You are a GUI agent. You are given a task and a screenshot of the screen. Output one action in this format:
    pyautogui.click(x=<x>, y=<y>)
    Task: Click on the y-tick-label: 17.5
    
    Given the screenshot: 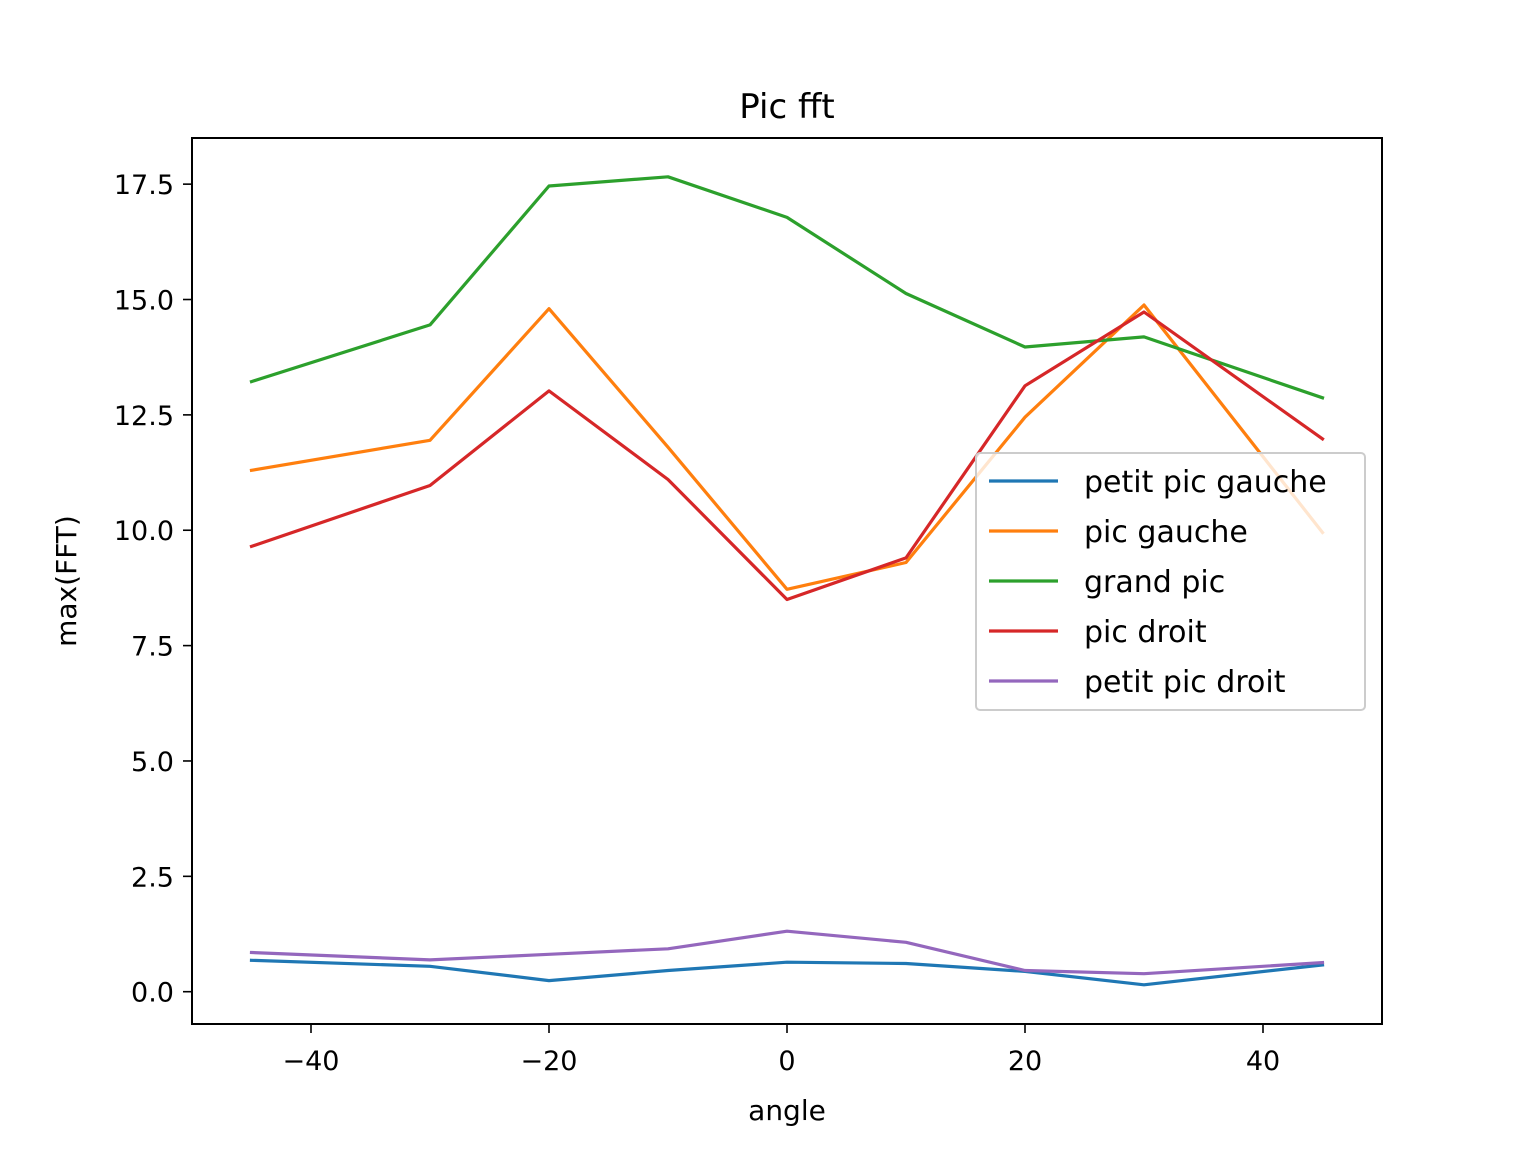 What is the action you would take?
    pyautogui.click(x=144, y=185)
    